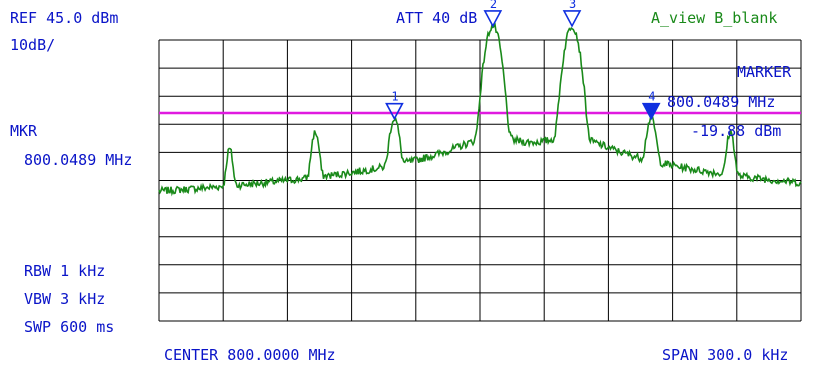 This screenshot has height=365, width=828. Describe the element at coordinates (651, 97) in the screenshot. I see `marker-4-label: 4` at that location.